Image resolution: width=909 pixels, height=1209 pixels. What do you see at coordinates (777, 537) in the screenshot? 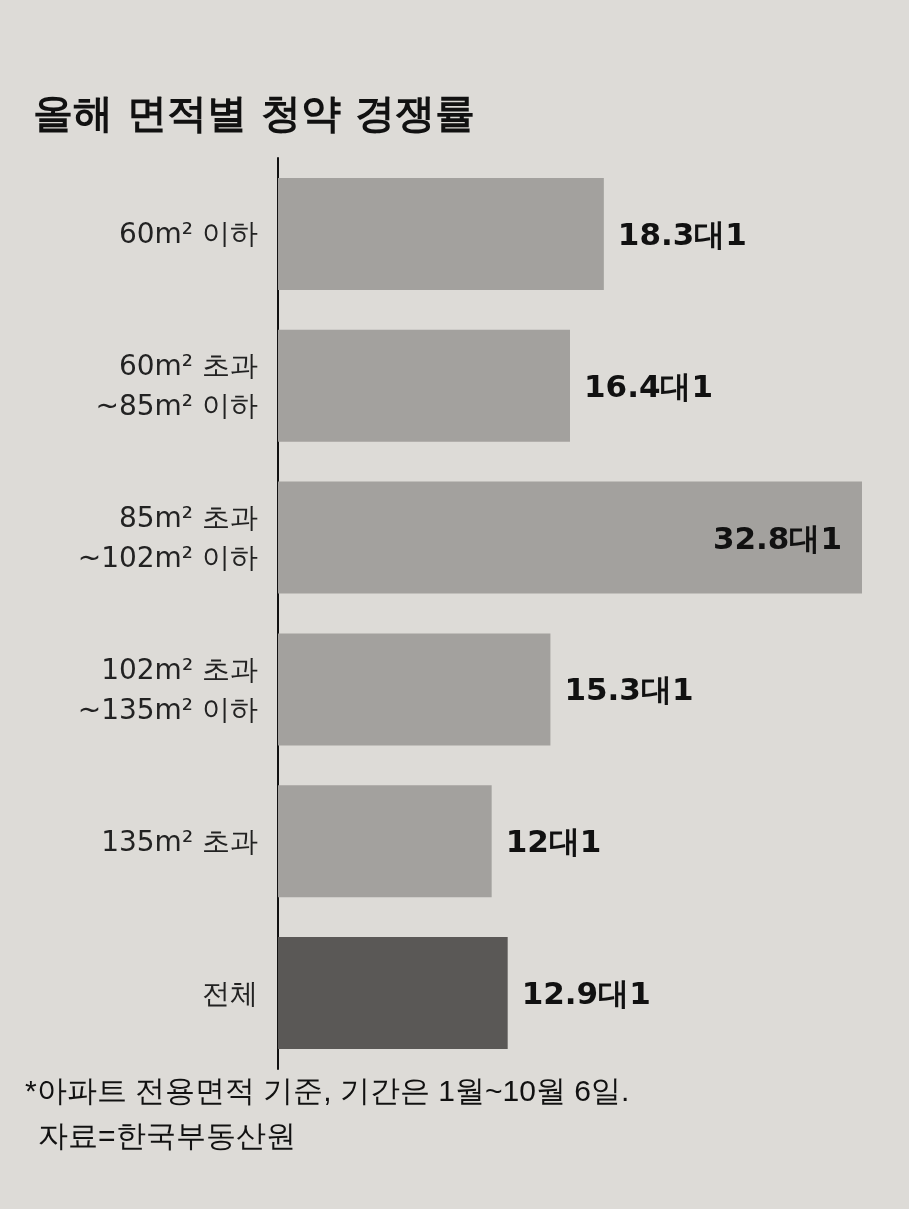
I see `data-label: 32.8대1` at bounding box center [777, 537].